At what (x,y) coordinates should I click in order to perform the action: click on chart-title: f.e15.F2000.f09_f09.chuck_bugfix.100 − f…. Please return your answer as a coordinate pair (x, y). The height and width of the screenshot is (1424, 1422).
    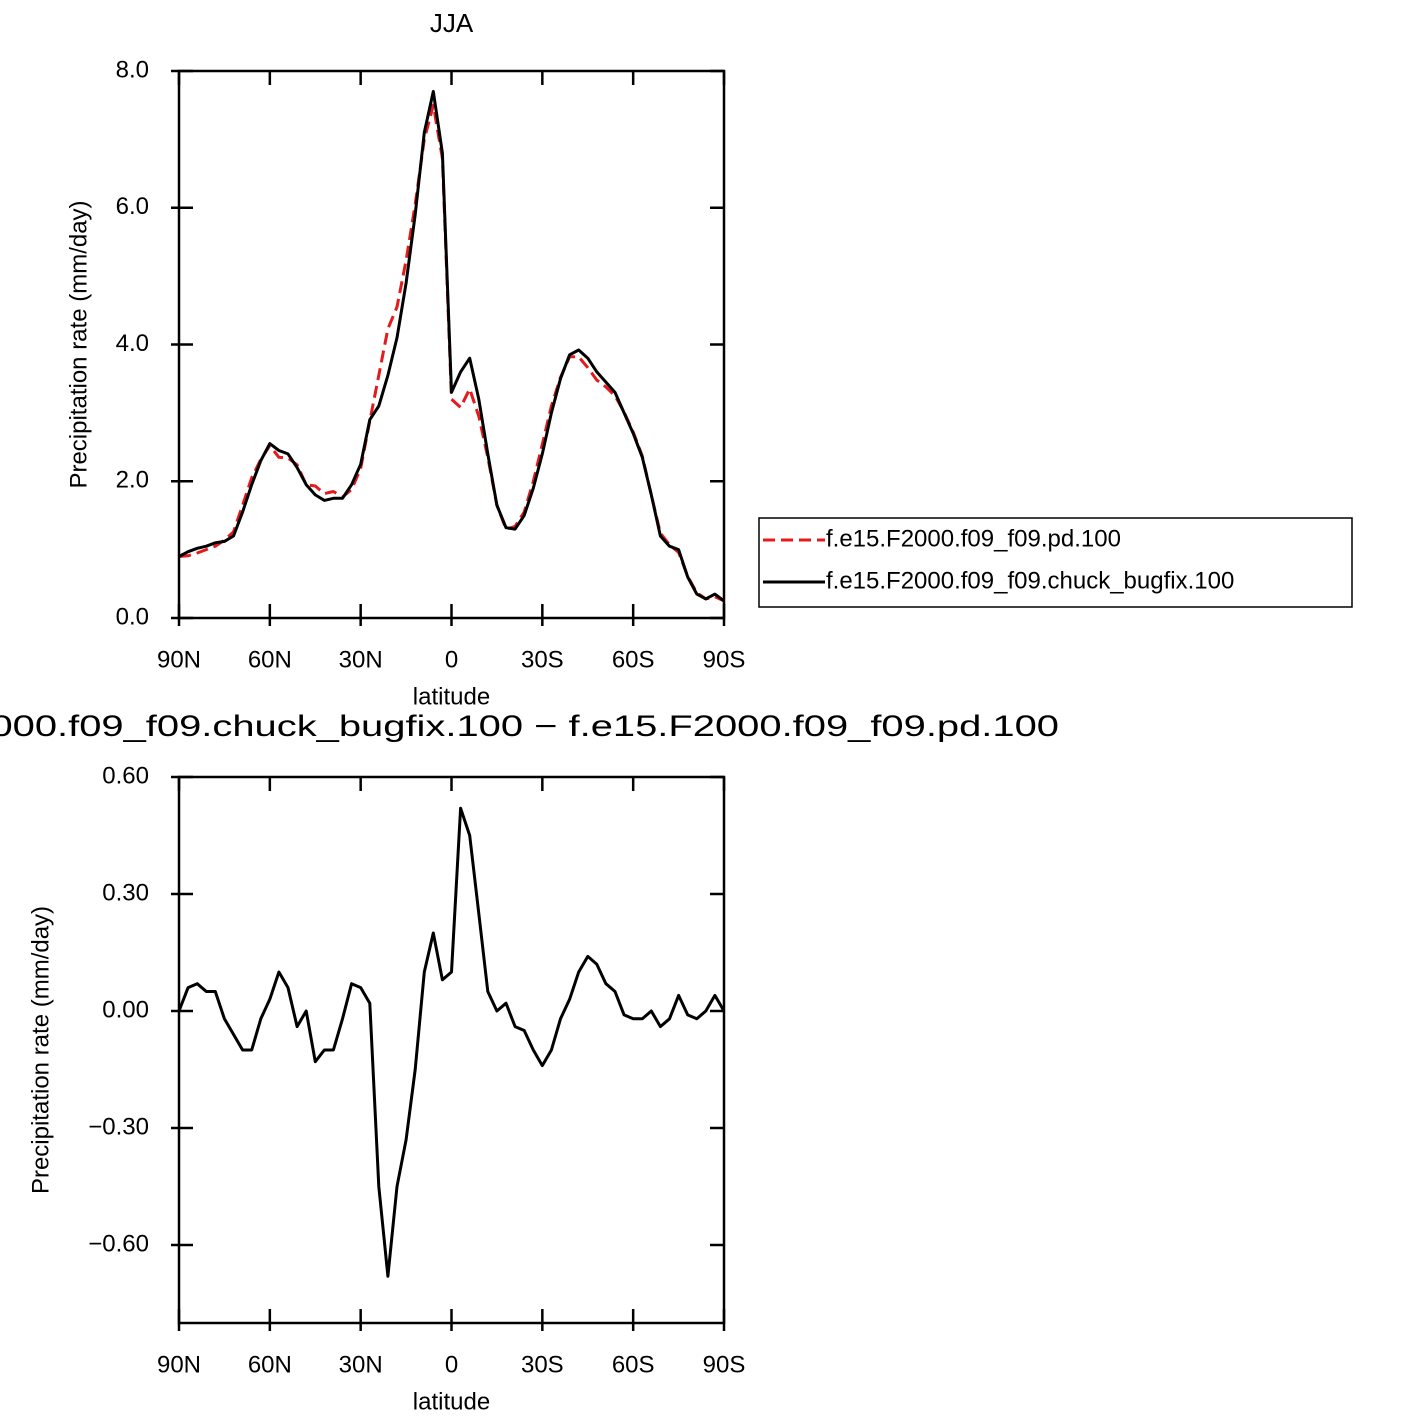
    Looking at the image, I should click on (529, 726).